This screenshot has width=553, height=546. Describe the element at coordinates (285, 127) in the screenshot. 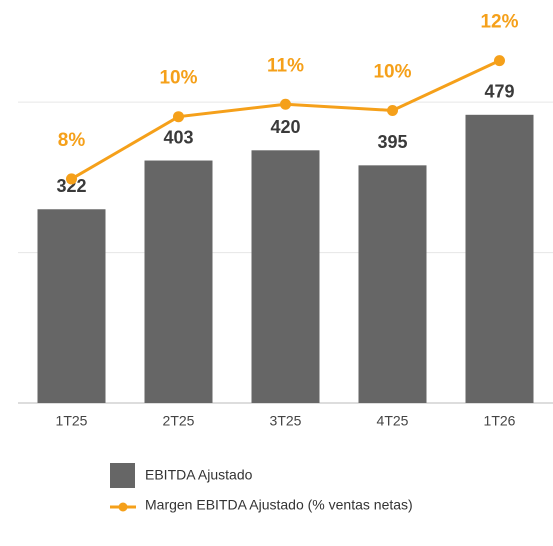

I see `bar-label: 420` at that location.